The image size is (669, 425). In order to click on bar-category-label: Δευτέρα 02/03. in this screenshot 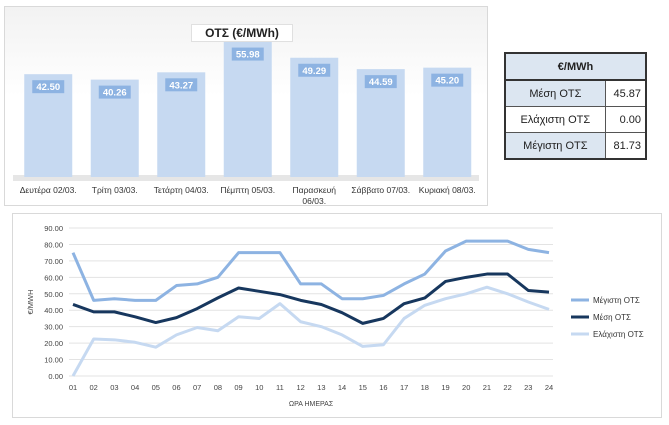, I will do `click(48, 190)`.